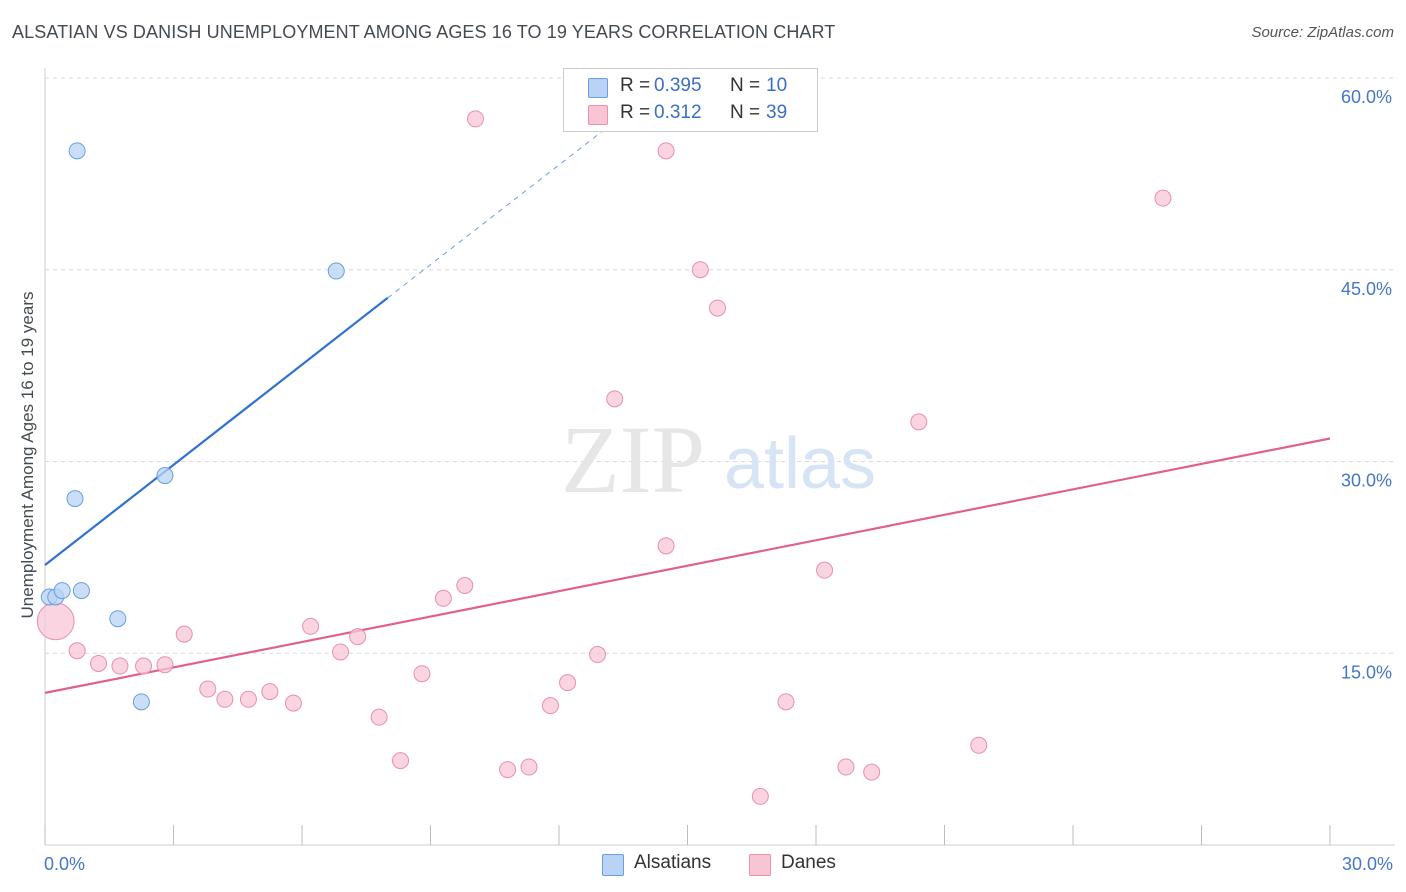 The image size is (1406, 892). What do you see at coordinates (673, 862) in the screenshot?
I see `alsatians-legend-label: Alsatians` at bounding box center [673, 862].